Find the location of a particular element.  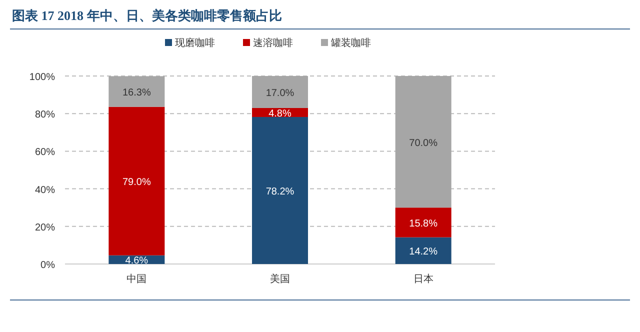

data-label: 17.0% is located at coordinates (280, 93).